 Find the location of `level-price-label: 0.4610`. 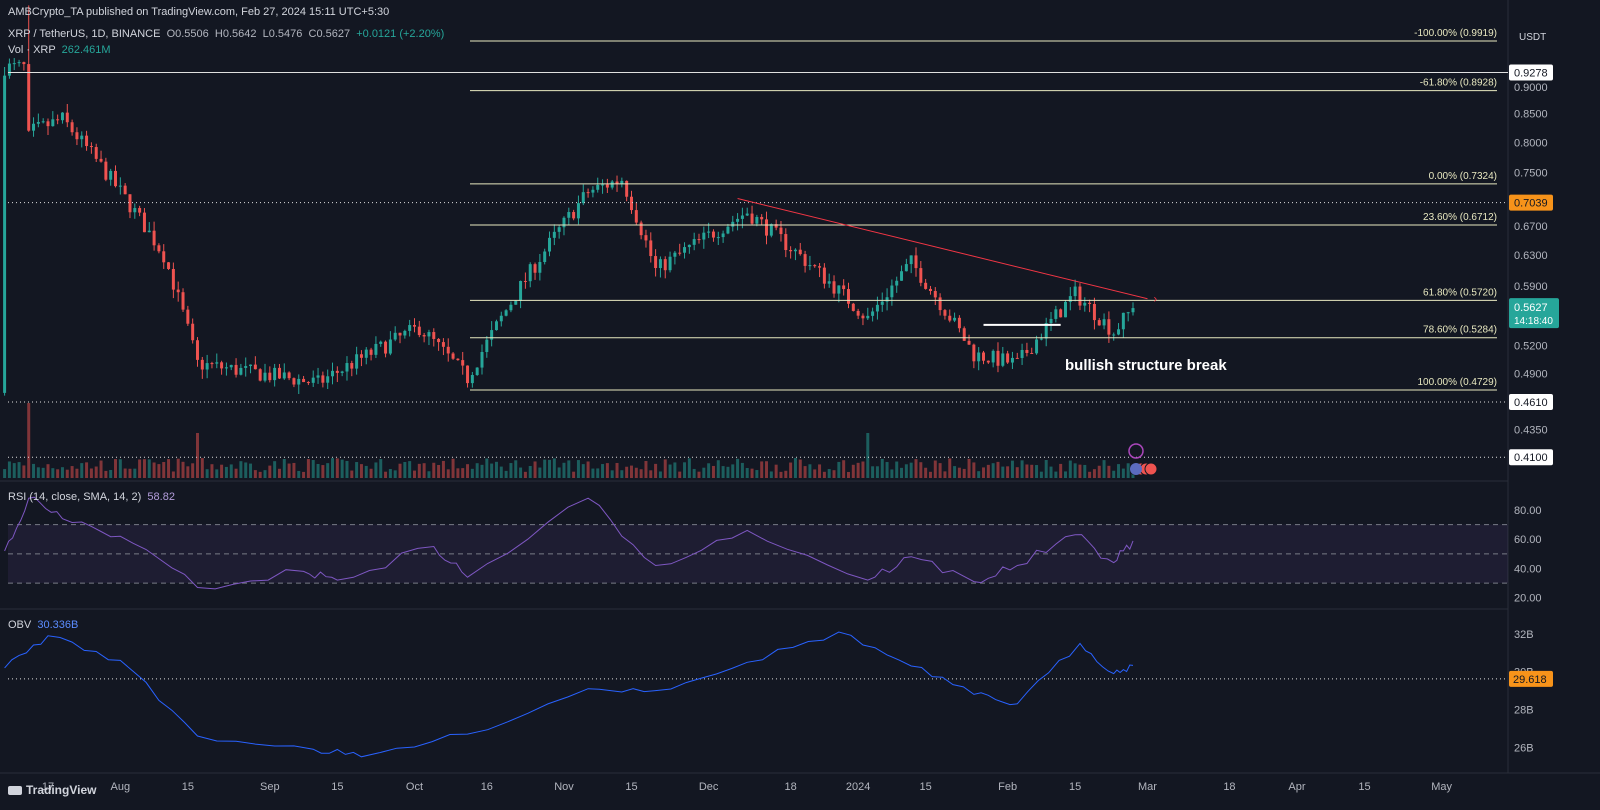

level-price-label: 0.4610 is located at coordinates (1531, 403).